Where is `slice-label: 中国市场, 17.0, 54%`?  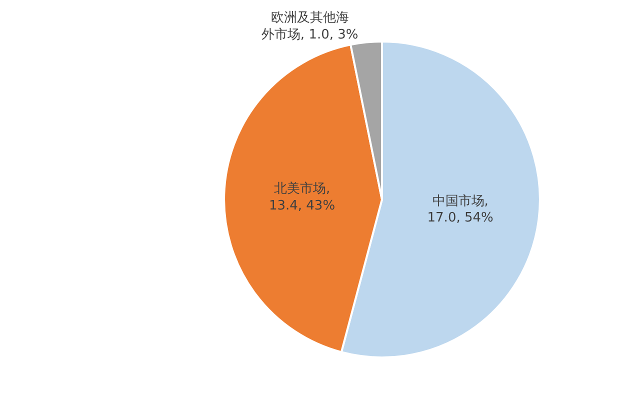 slice-label: 中国市场, 17.0, 54% is located at coordinates (460, 210).